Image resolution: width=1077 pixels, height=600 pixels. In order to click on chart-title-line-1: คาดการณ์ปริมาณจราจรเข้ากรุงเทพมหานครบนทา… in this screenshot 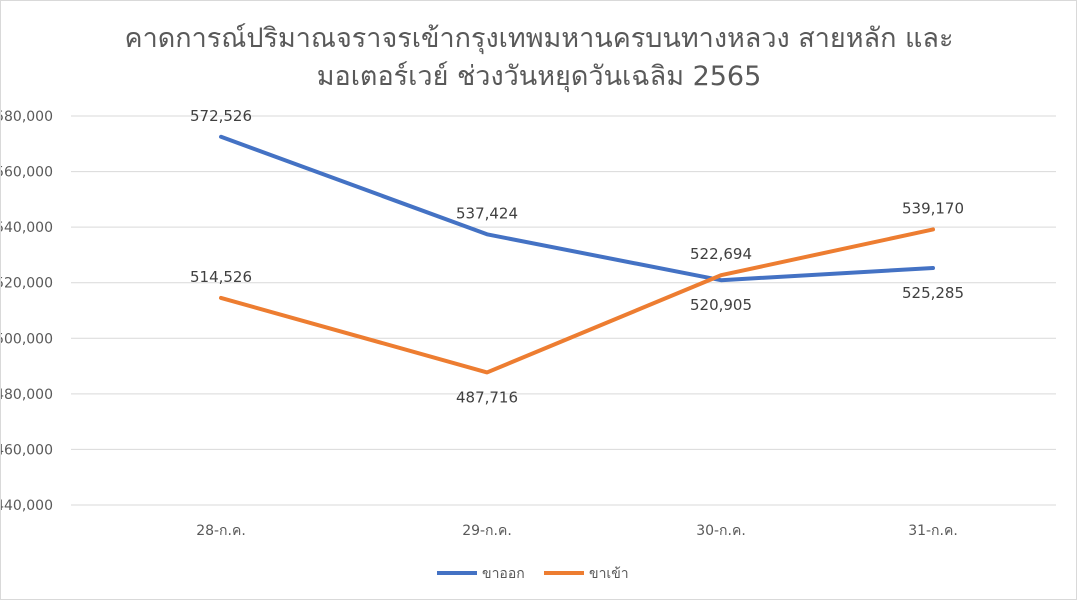, I will do `click(539, 38)`.